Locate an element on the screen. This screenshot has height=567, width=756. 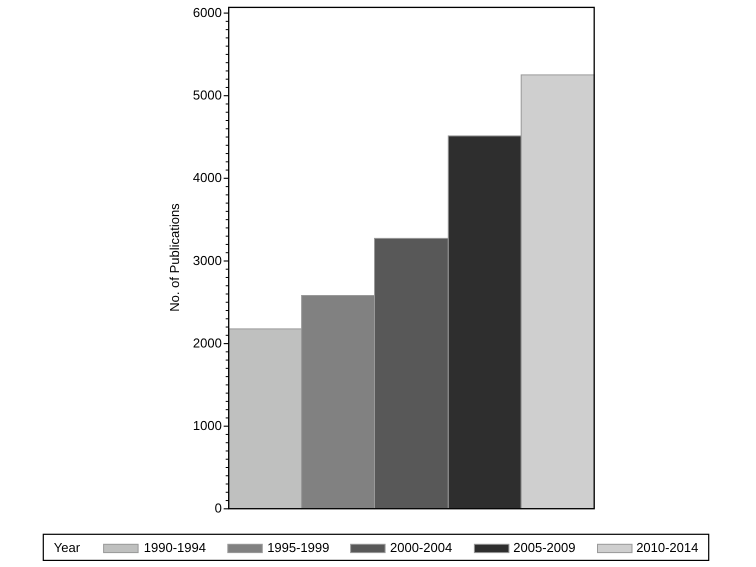
svg-text: 1000 is located at coordinates (207, 425).